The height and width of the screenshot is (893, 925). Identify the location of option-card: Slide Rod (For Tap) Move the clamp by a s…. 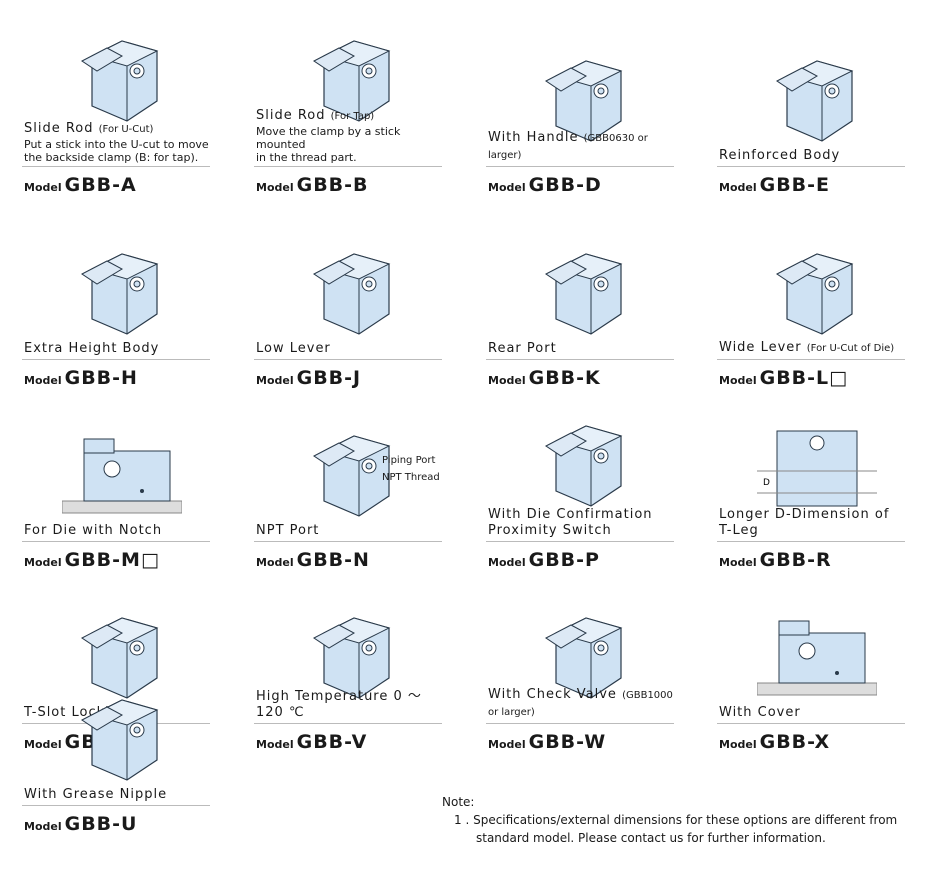
(348, 136).